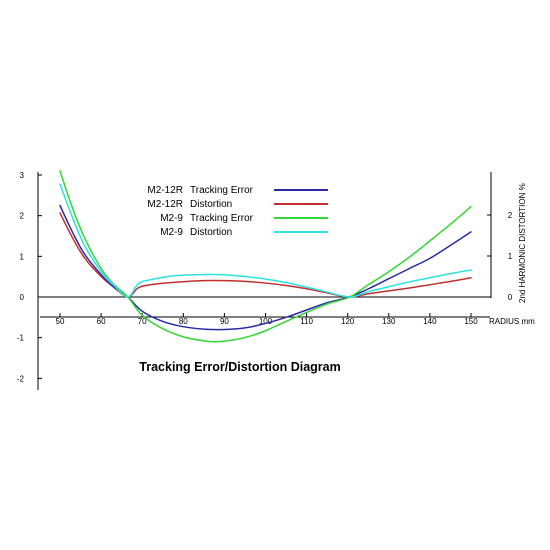  What do you see at coordinates (183, 321) in the screenshot?
I see `x-tick-label: 80` at bounding box center [183, 321].